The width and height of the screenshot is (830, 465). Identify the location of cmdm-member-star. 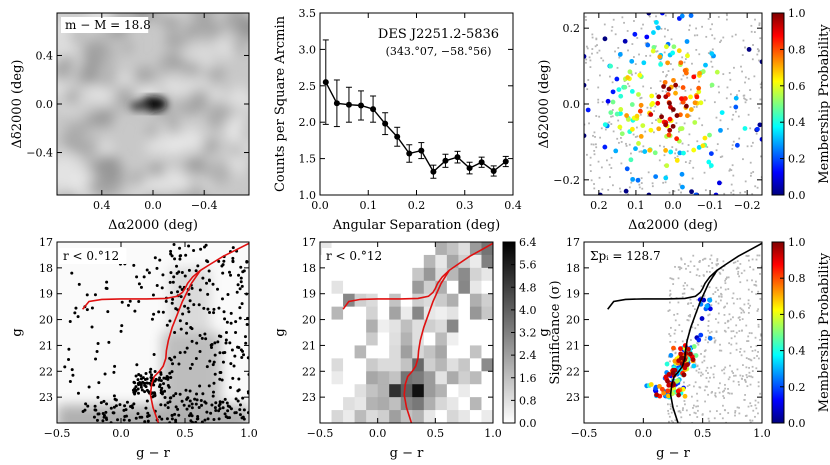
(710, 338).